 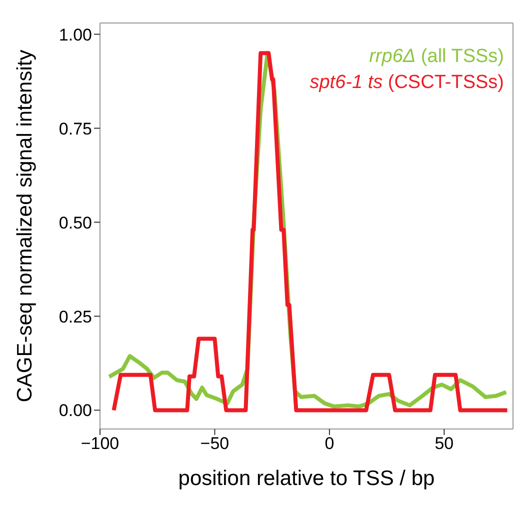 What do you see at coordinates (75, 410) in the screenshot?
I see `y-tick-label: 0.00` at bounding box center [75, 410].